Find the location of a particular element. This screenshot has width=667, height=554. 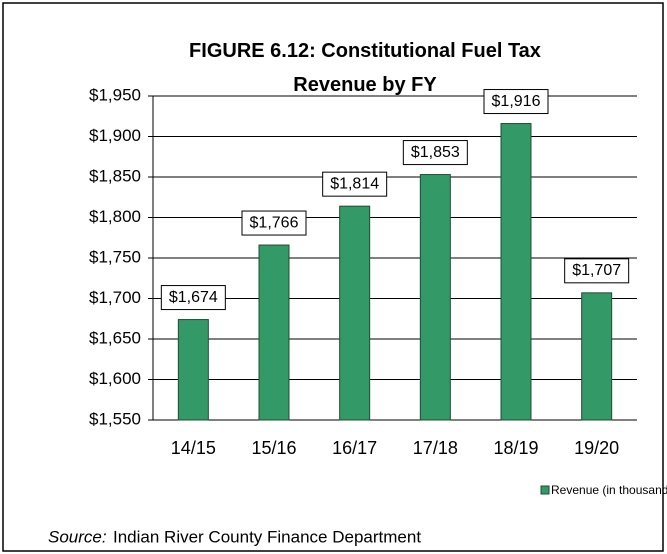

data-label: $1,853 is located at coordinates (435, 152).